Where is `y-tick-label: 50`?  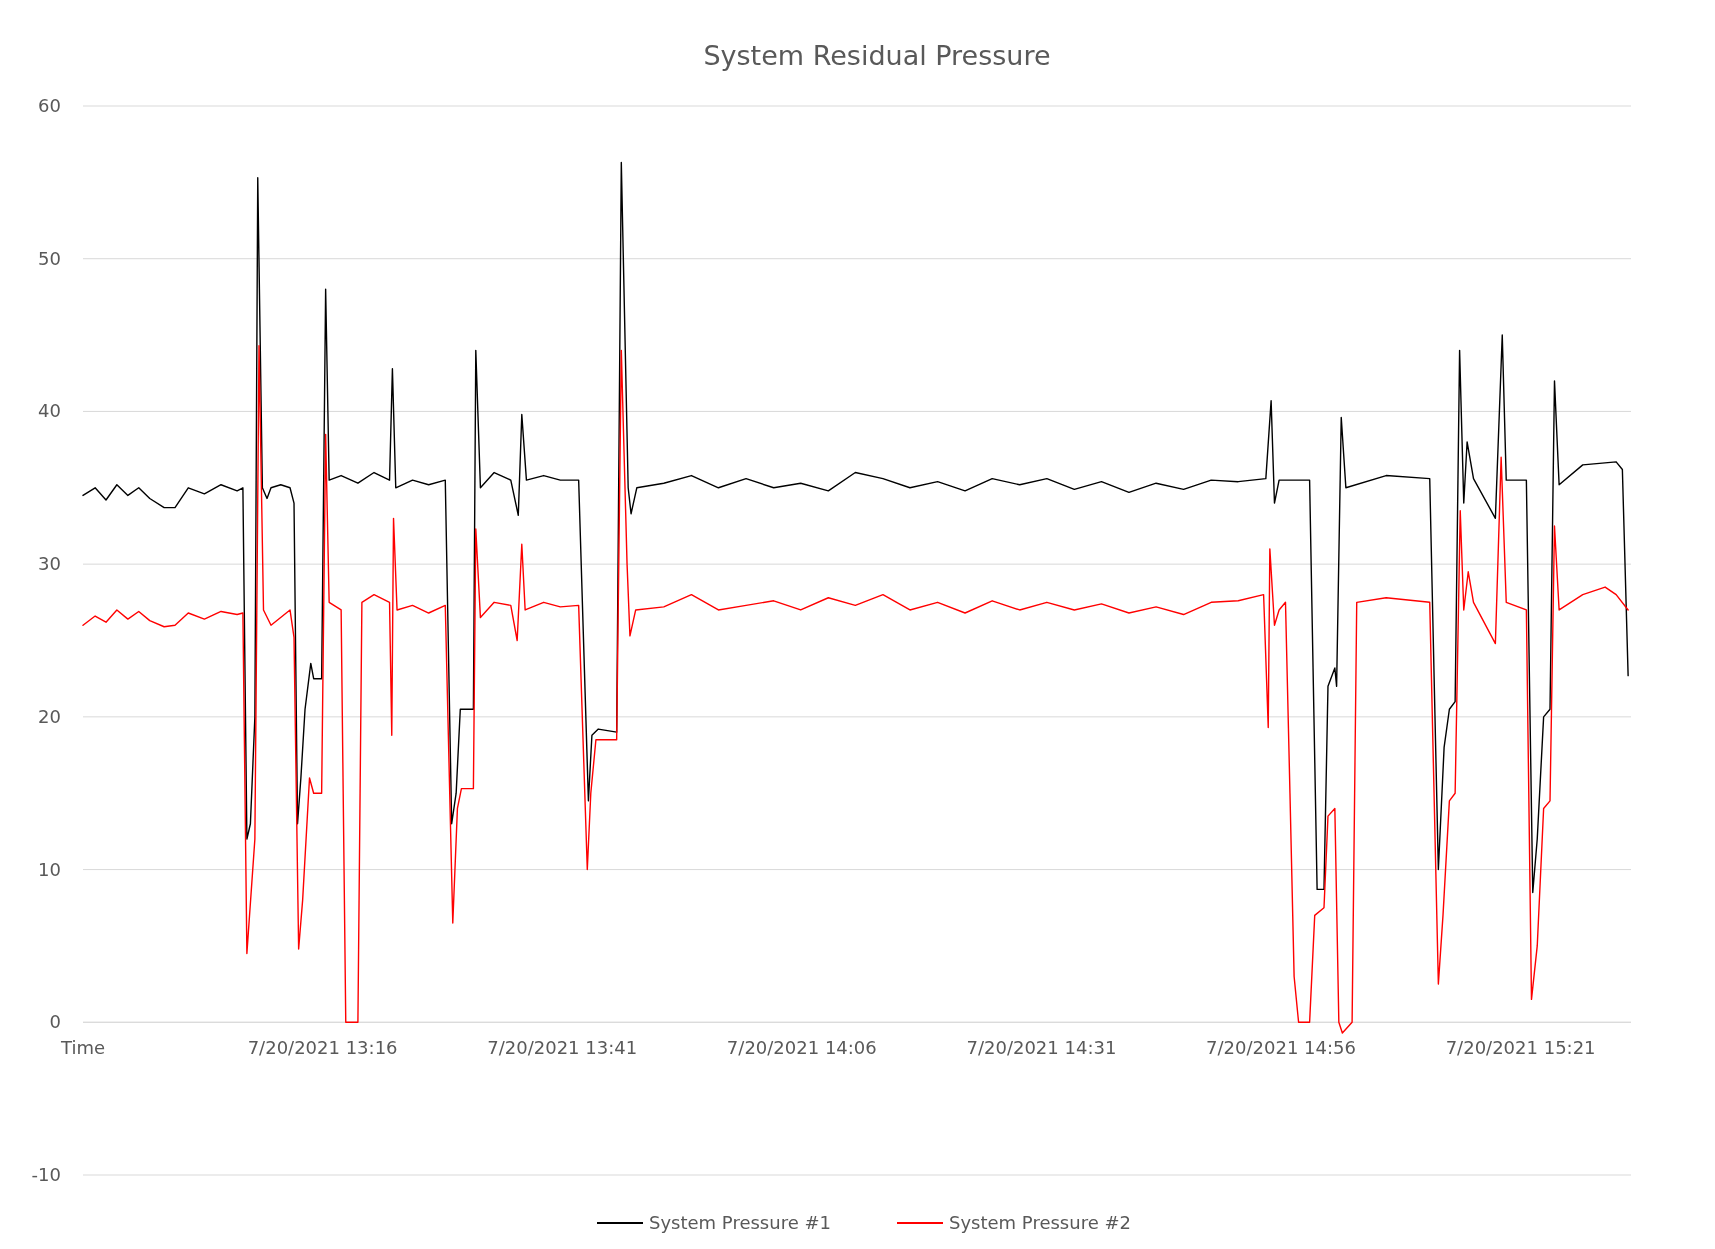
y-tick-label: 50 is located at coordinates (49, 258).